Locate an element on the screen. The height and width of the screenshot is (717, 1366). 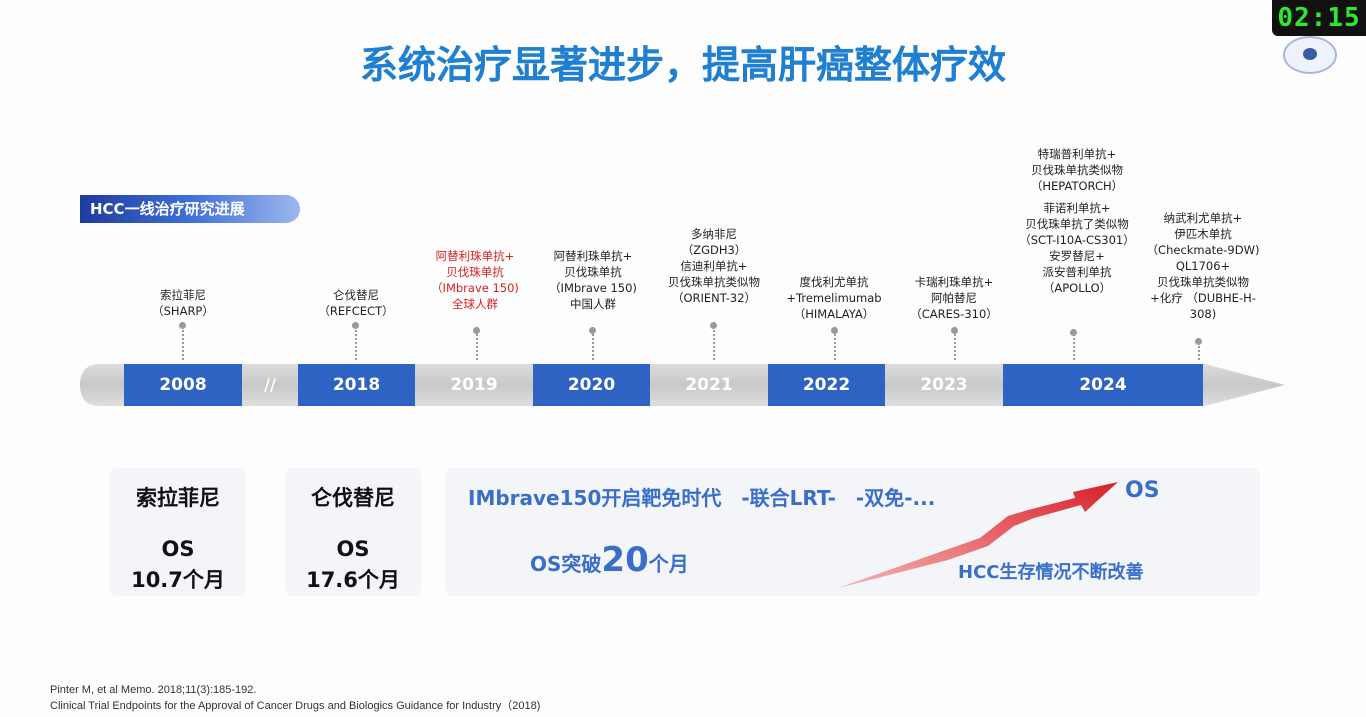
drug-line: （Checkmate-9DW) is located at coordinates (1203, 250).